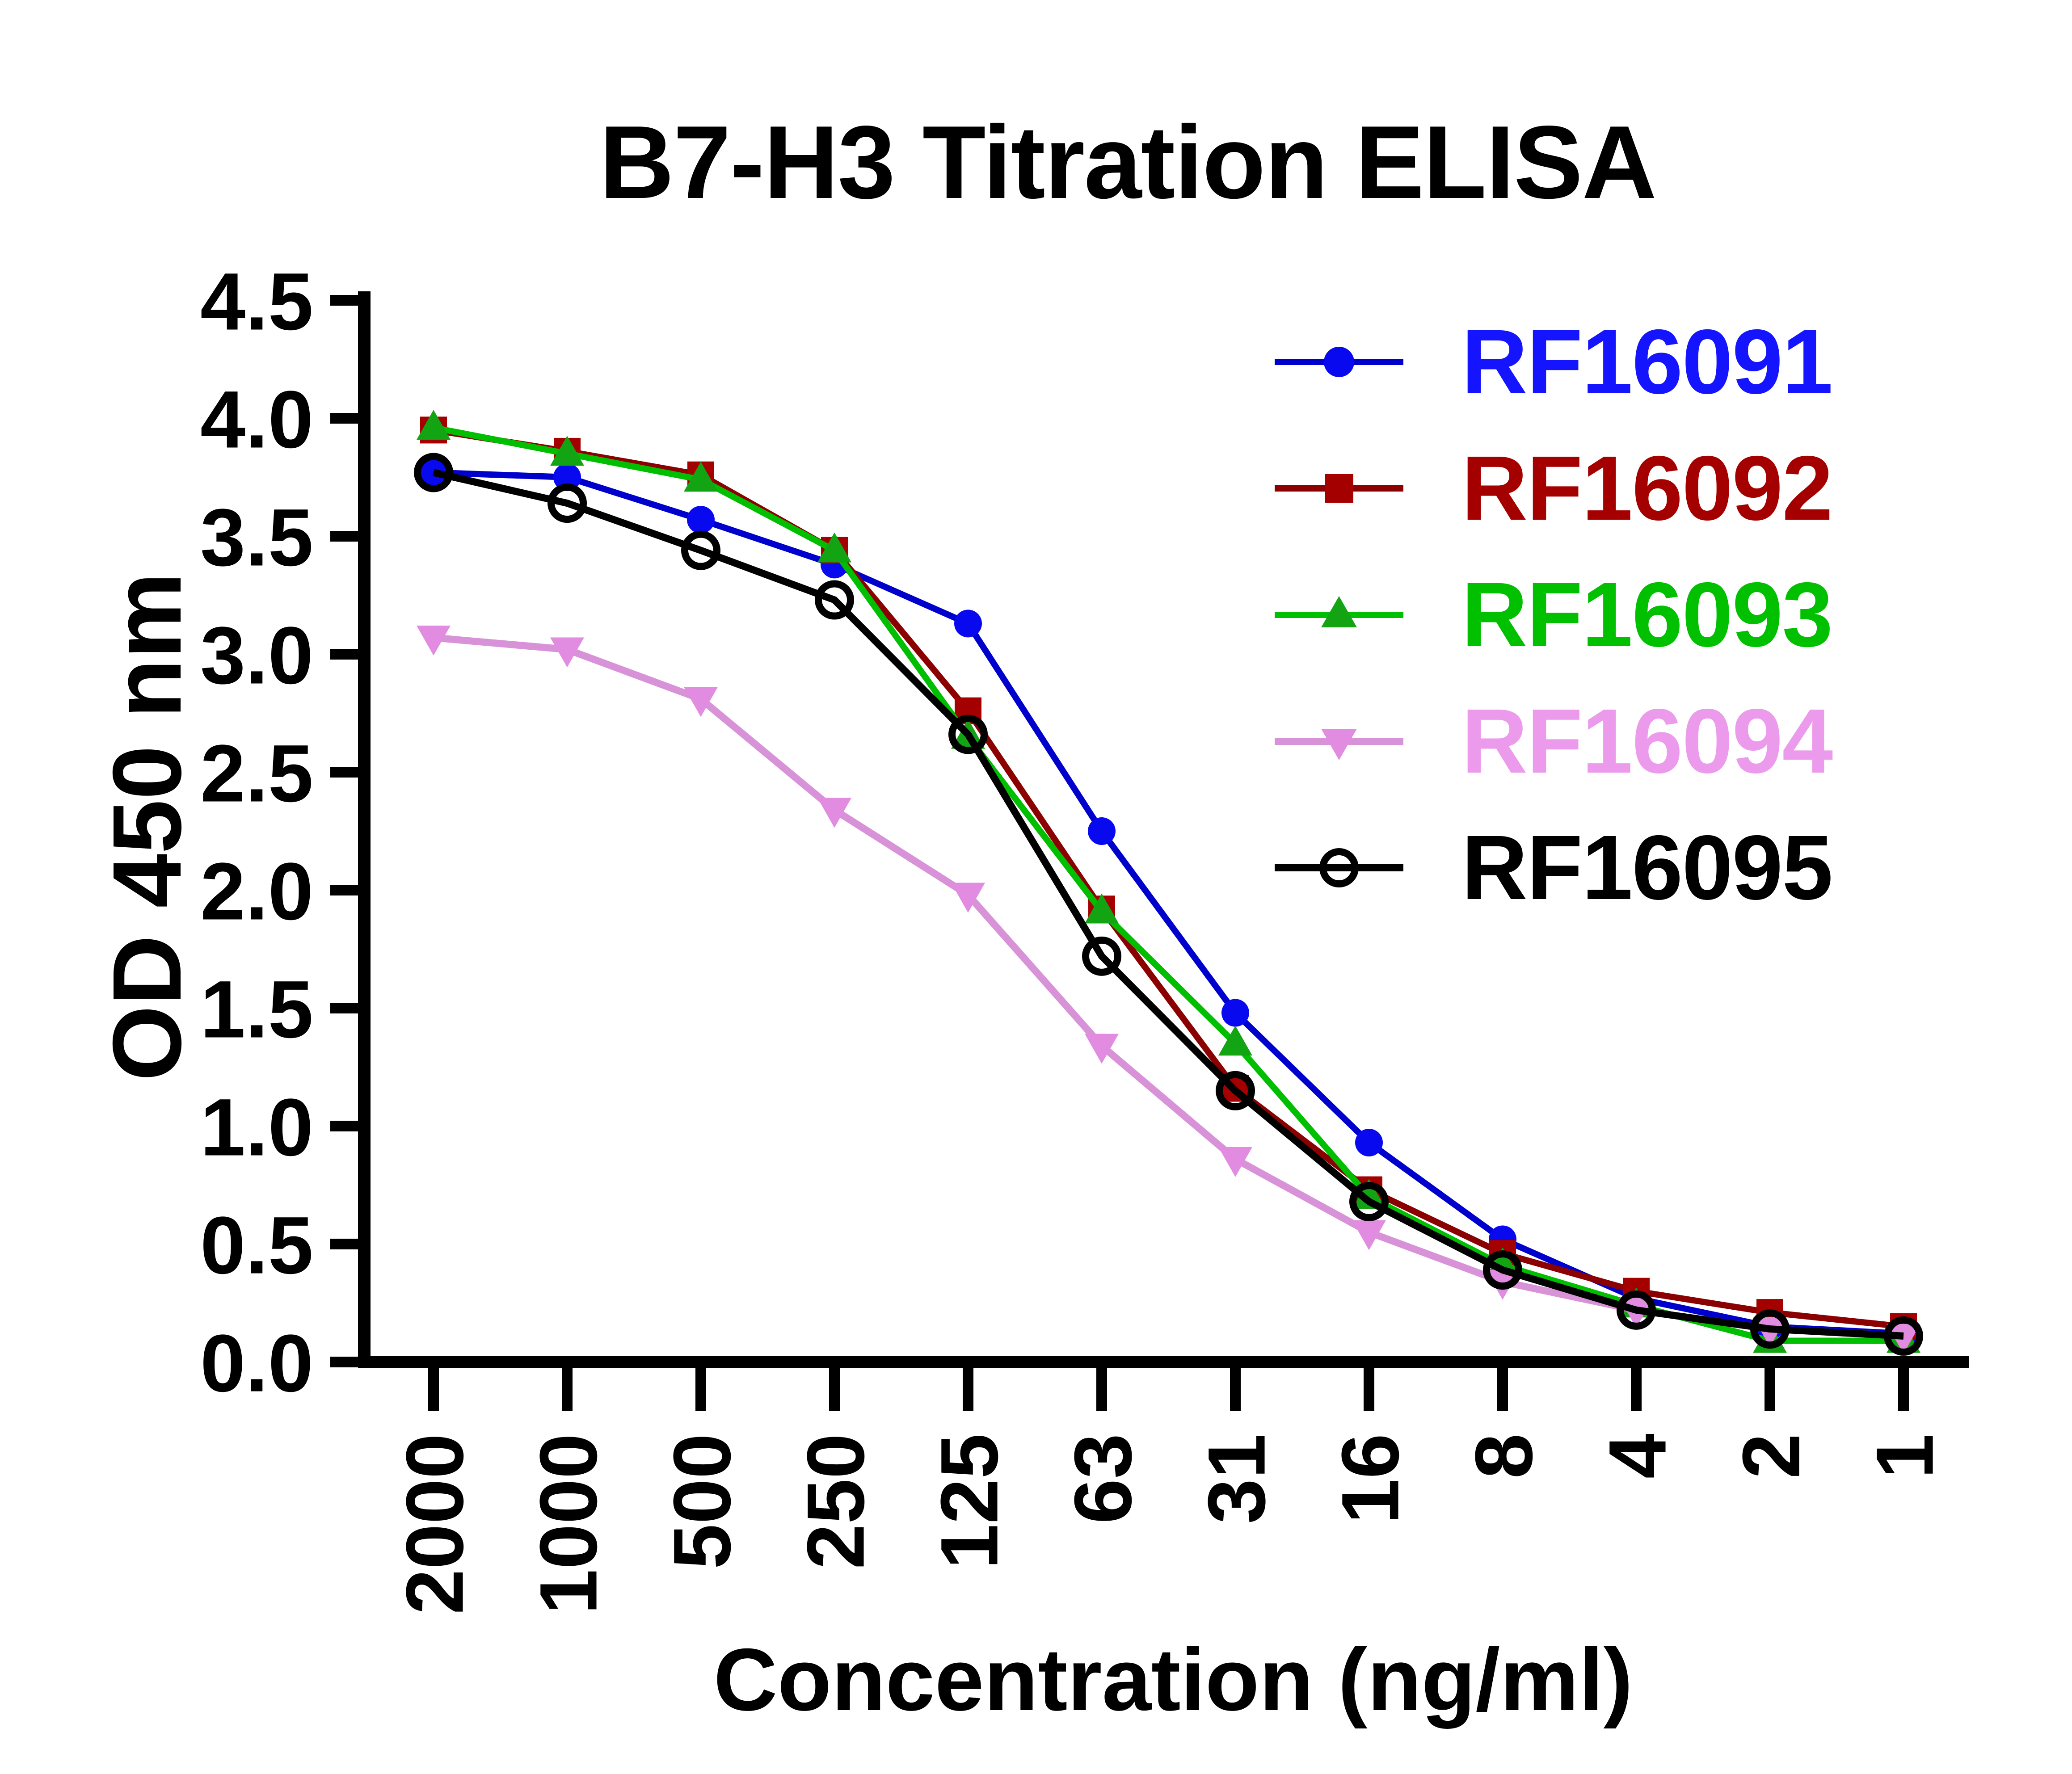 The height and width of the screenshot is (1774, 2072). Describe the element at coordinates (569, 1524) in the screenshot. I see `x-tick-label: 1000` at that location.